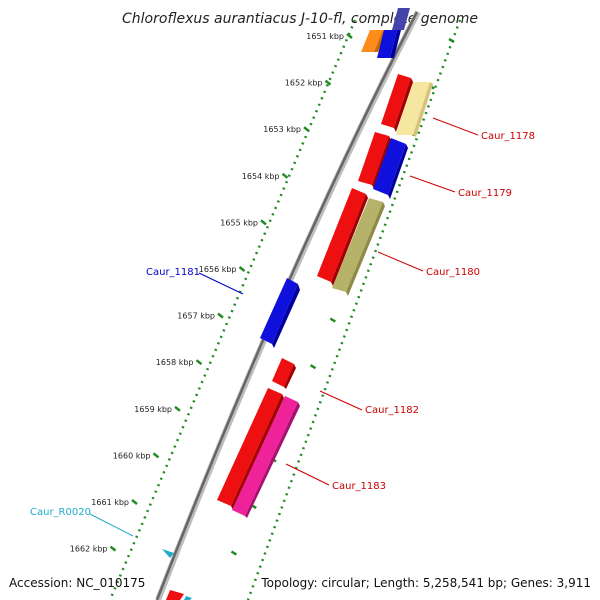  Describe the element at coordinates (428, 264) in the screenshot. I see `label-caur-1180: Caur_1180` at that location.